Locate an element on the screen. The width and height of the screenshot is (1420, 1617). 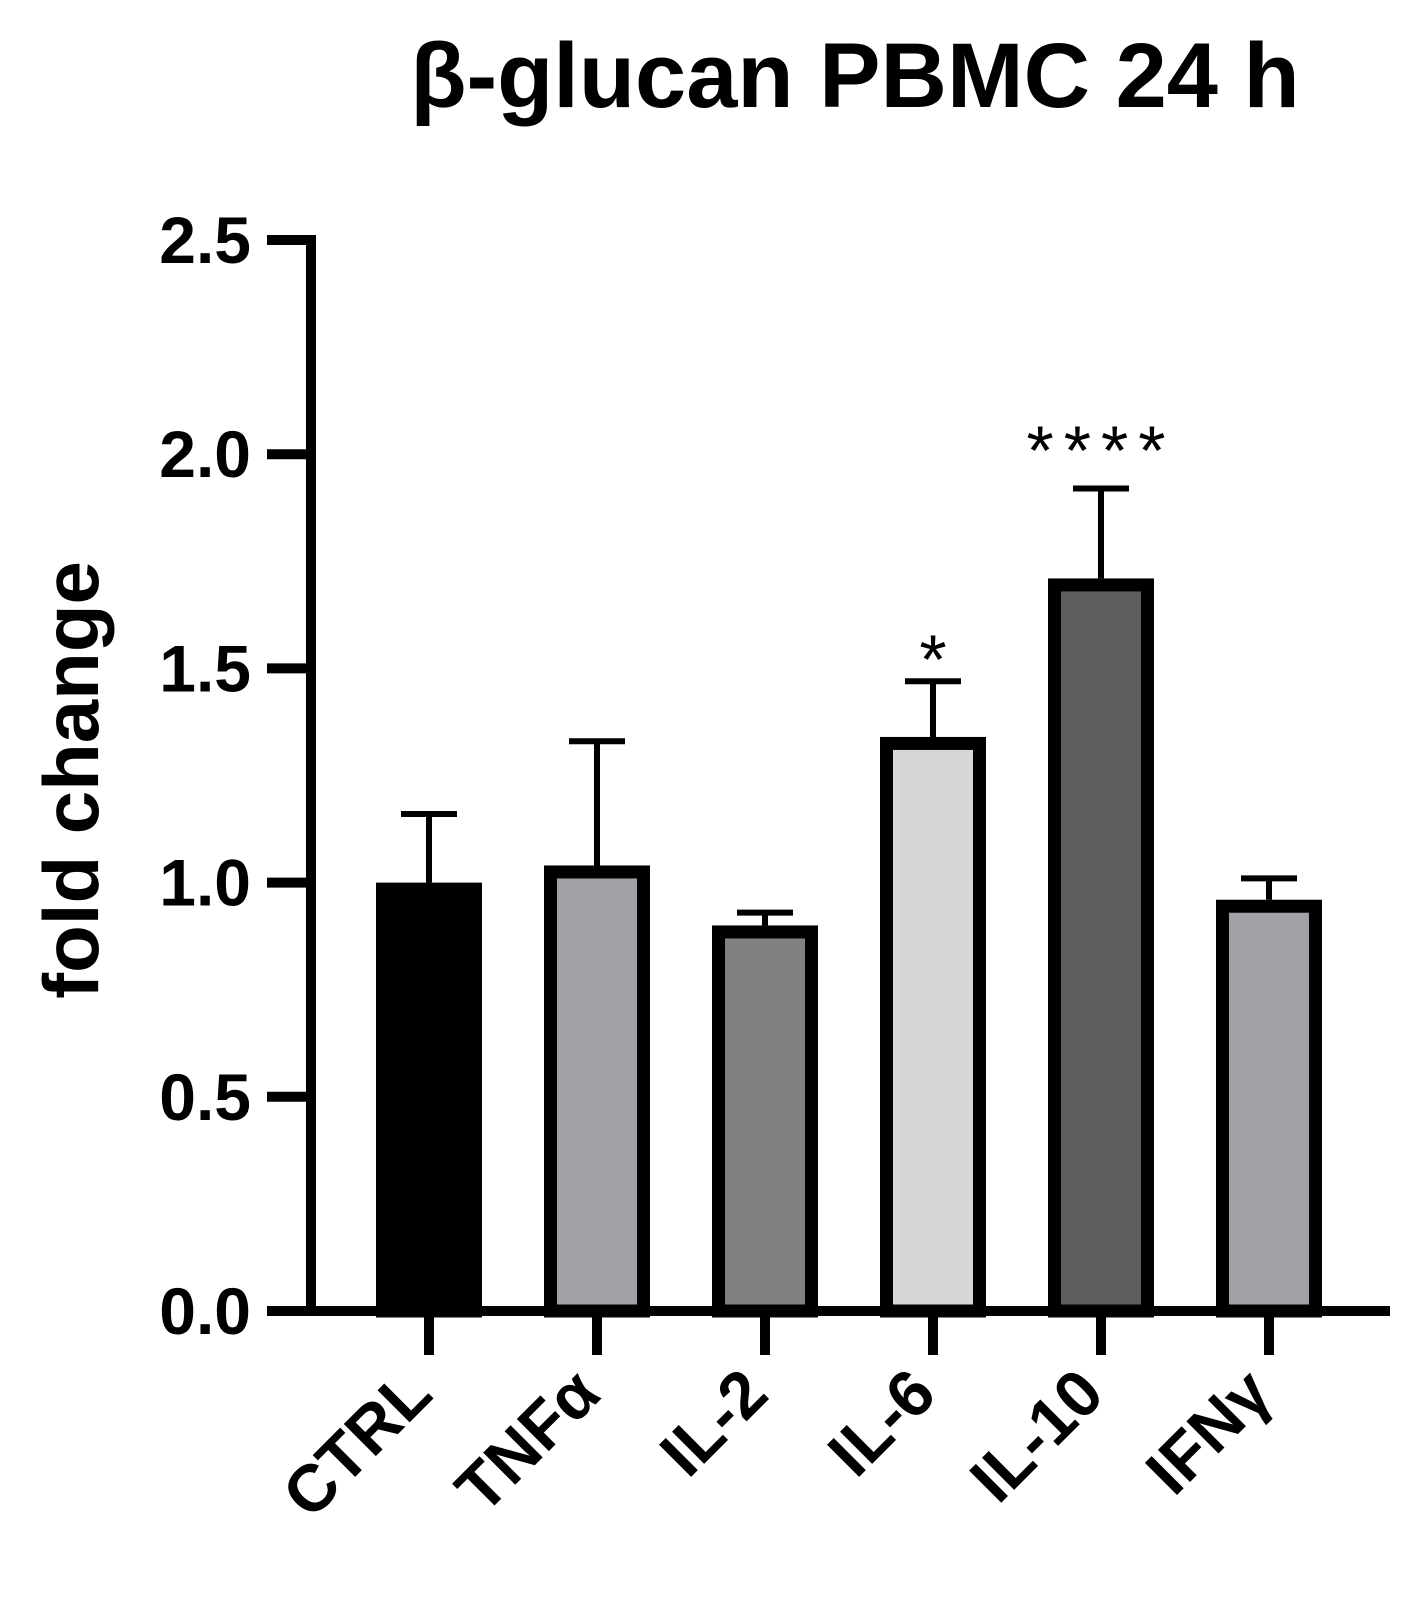
error-bar-TNFα is located at coordinates (597, 802).